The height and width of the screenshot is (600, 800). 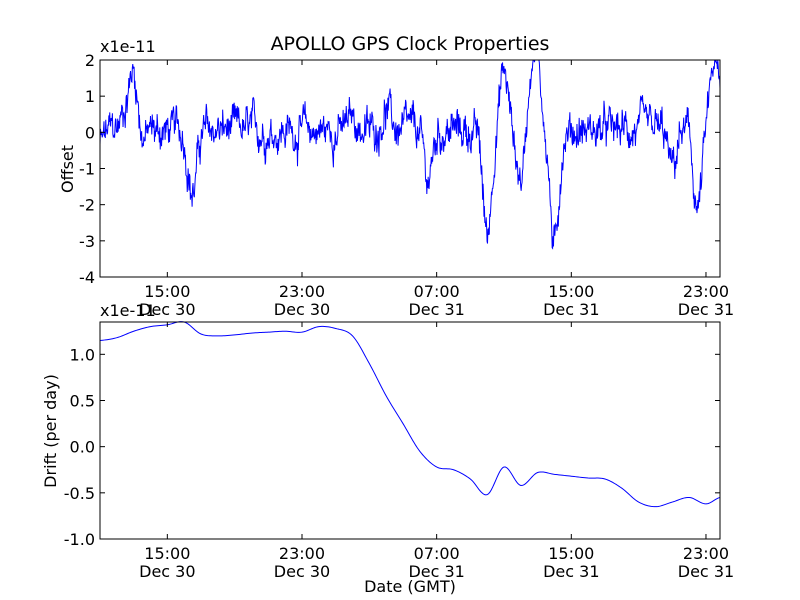 I want to click on y-tick-label: 0, so click(x=90, y=132).